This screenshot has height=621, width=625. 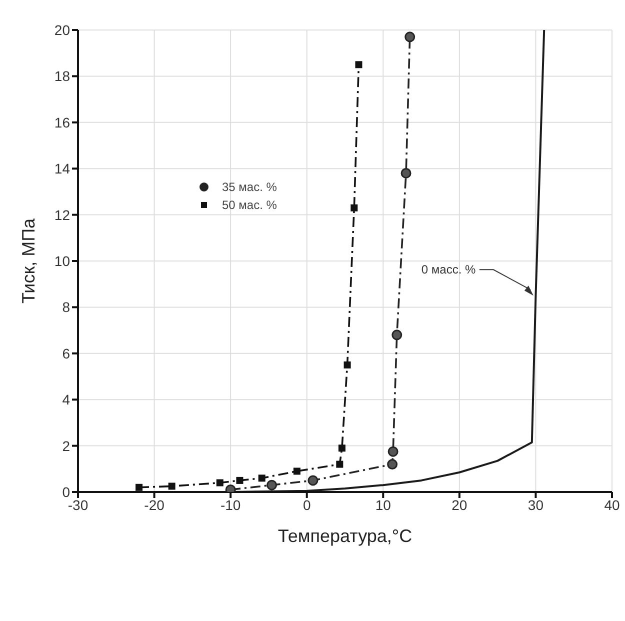 I want to click on y-tick-label: 10, so click(x=62, y=260).